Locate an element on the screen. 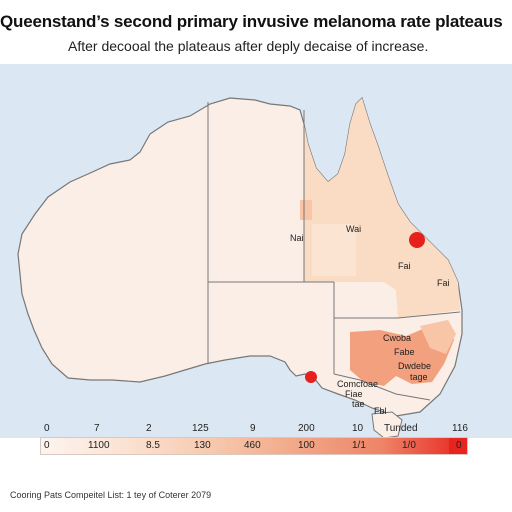 This screenshot has height=512, width=512. queensland-hotspot-marker is located at coordinates (417, 240).